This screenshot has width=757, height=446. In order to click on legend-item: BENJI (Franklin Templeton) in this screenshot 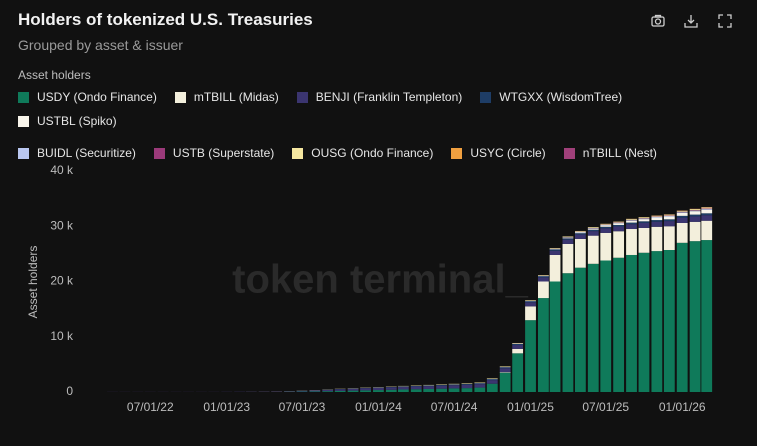, I will do `click(379, 97)`.